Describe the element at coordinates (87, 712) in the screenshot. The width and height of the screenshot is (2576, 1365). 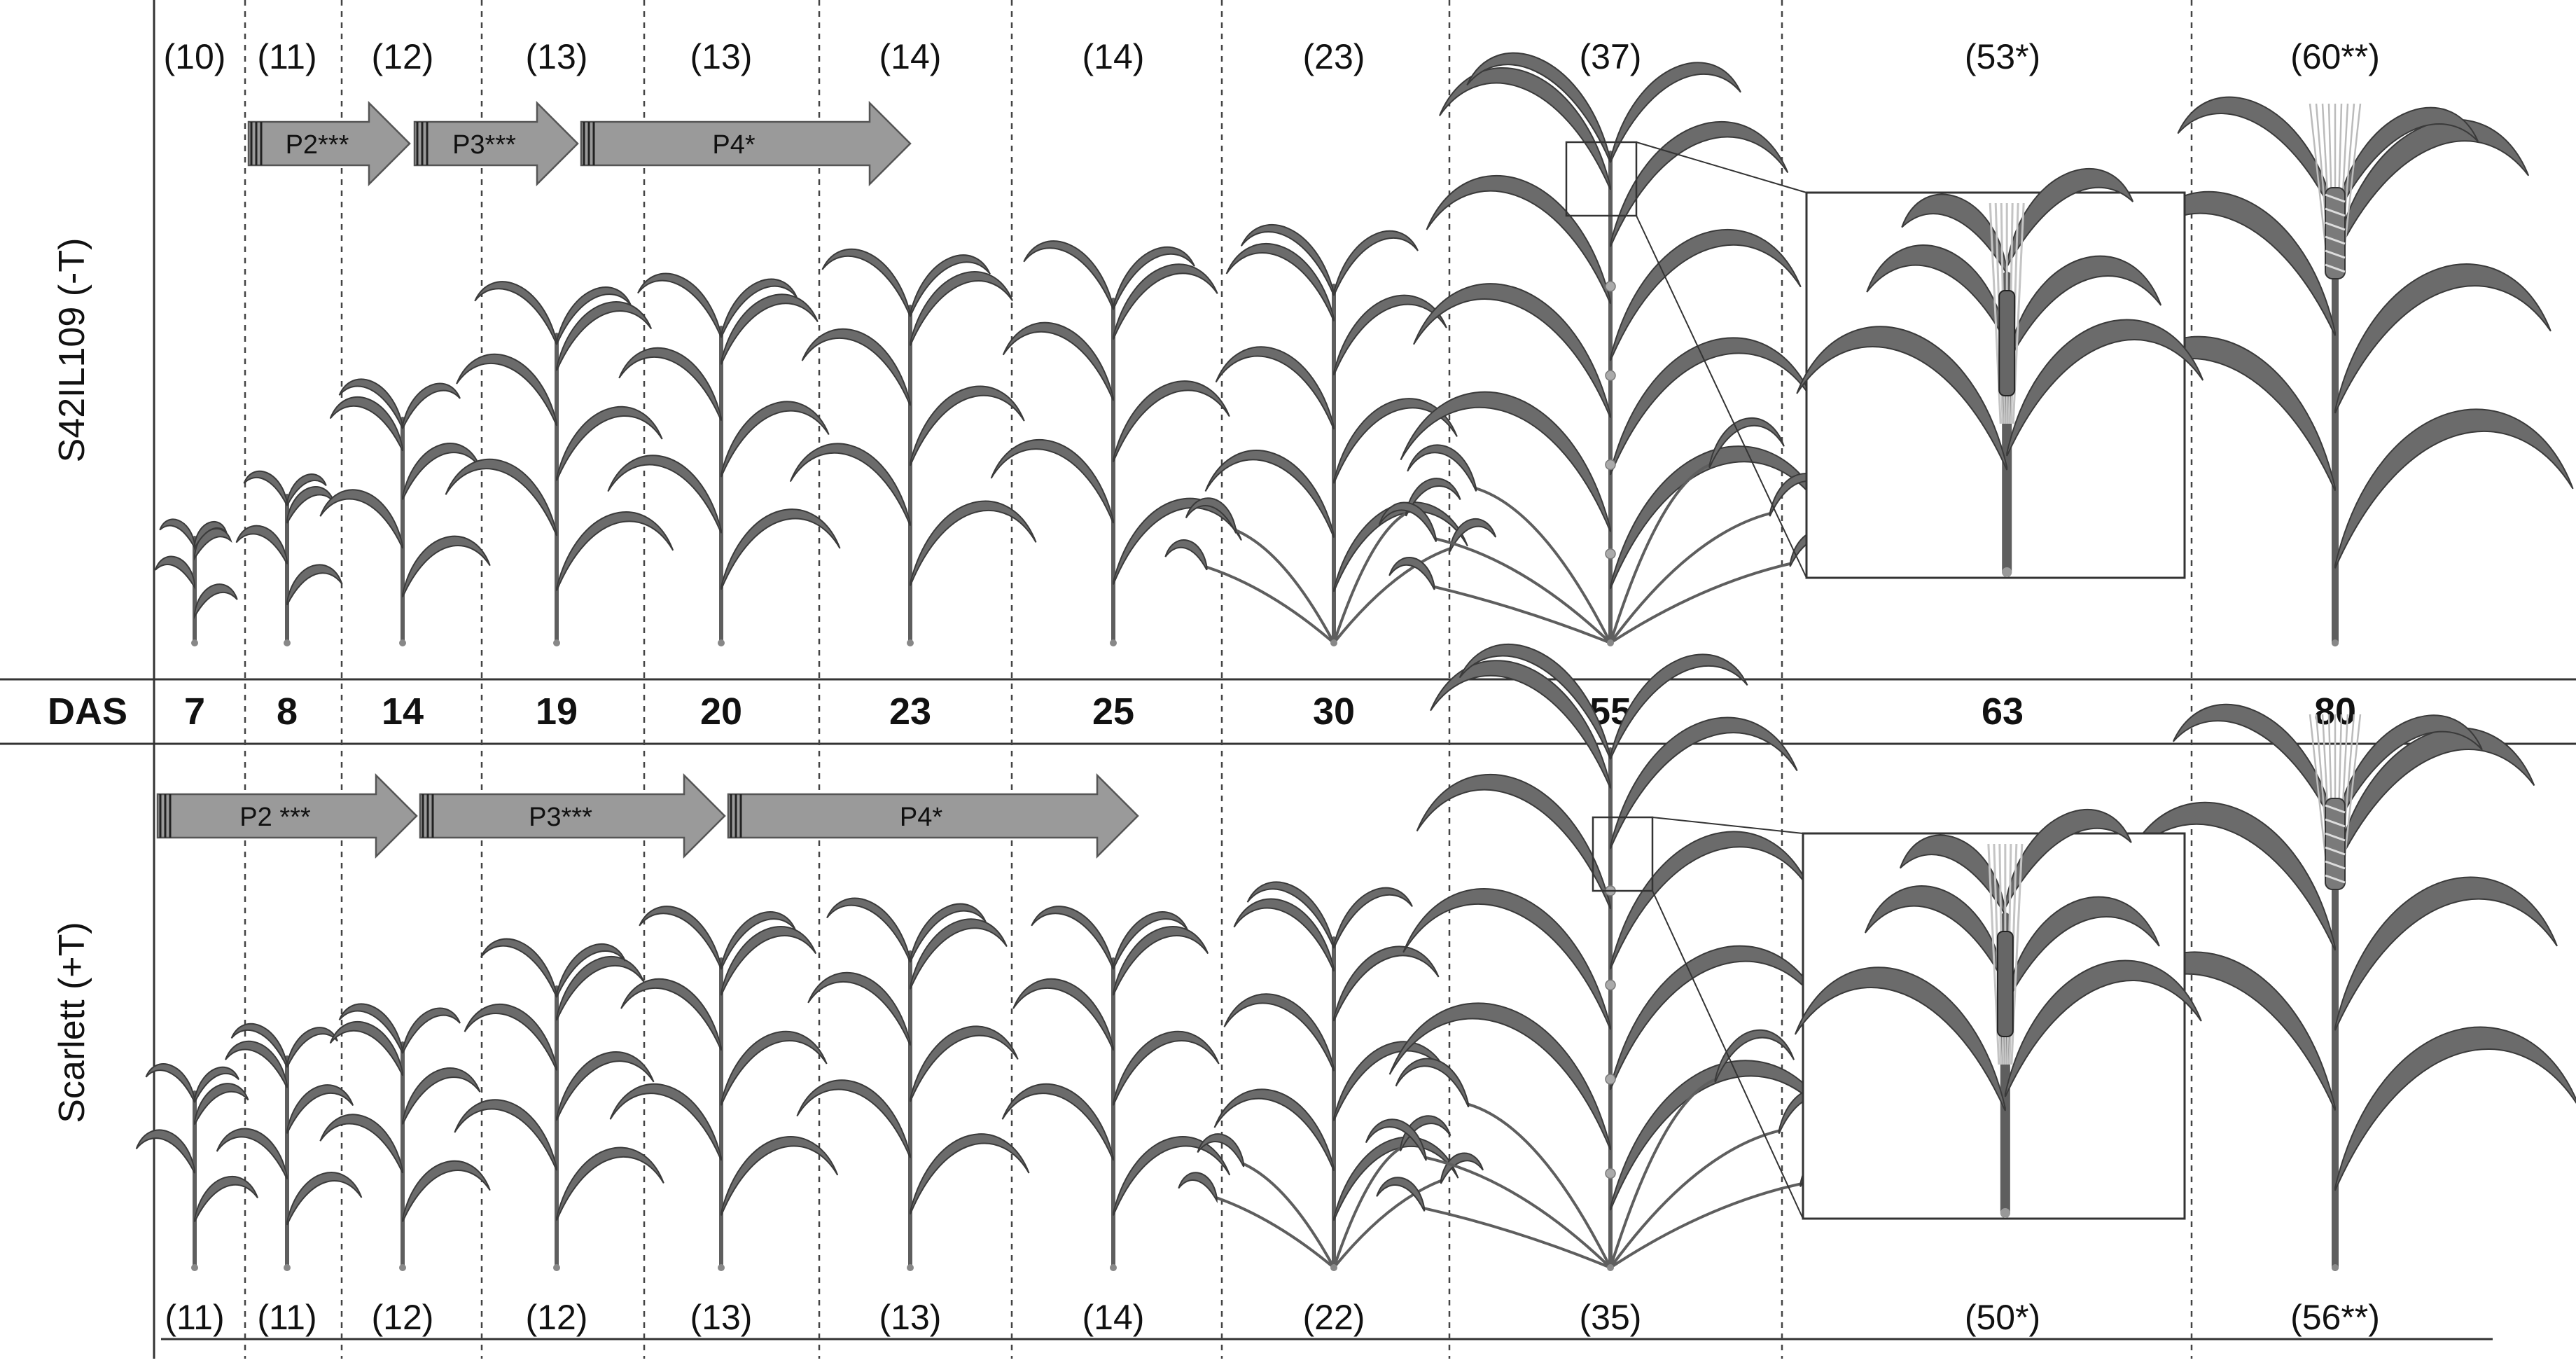
I see `das-header: DAS` at that location.